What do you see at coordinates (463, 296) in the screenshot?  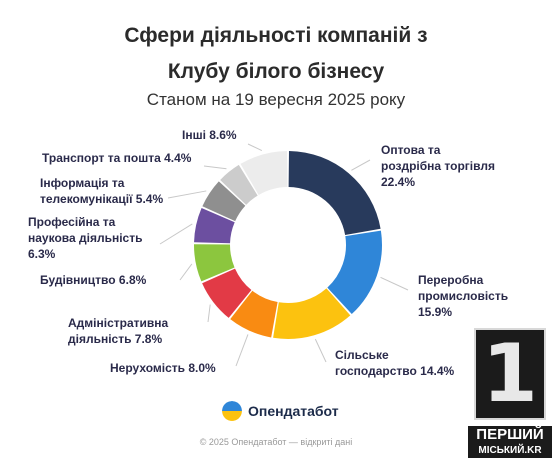 I see `slice-label-2: Переробна промисловість 15.9%` at bounding box center [463, 296].